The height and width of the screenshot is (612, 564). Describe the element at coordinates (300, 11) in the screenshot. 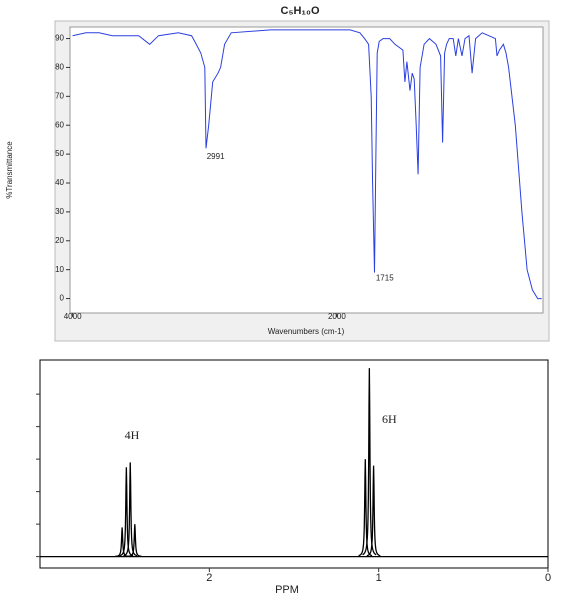

I see `chart-title: C₅H₁₀O` at that location.